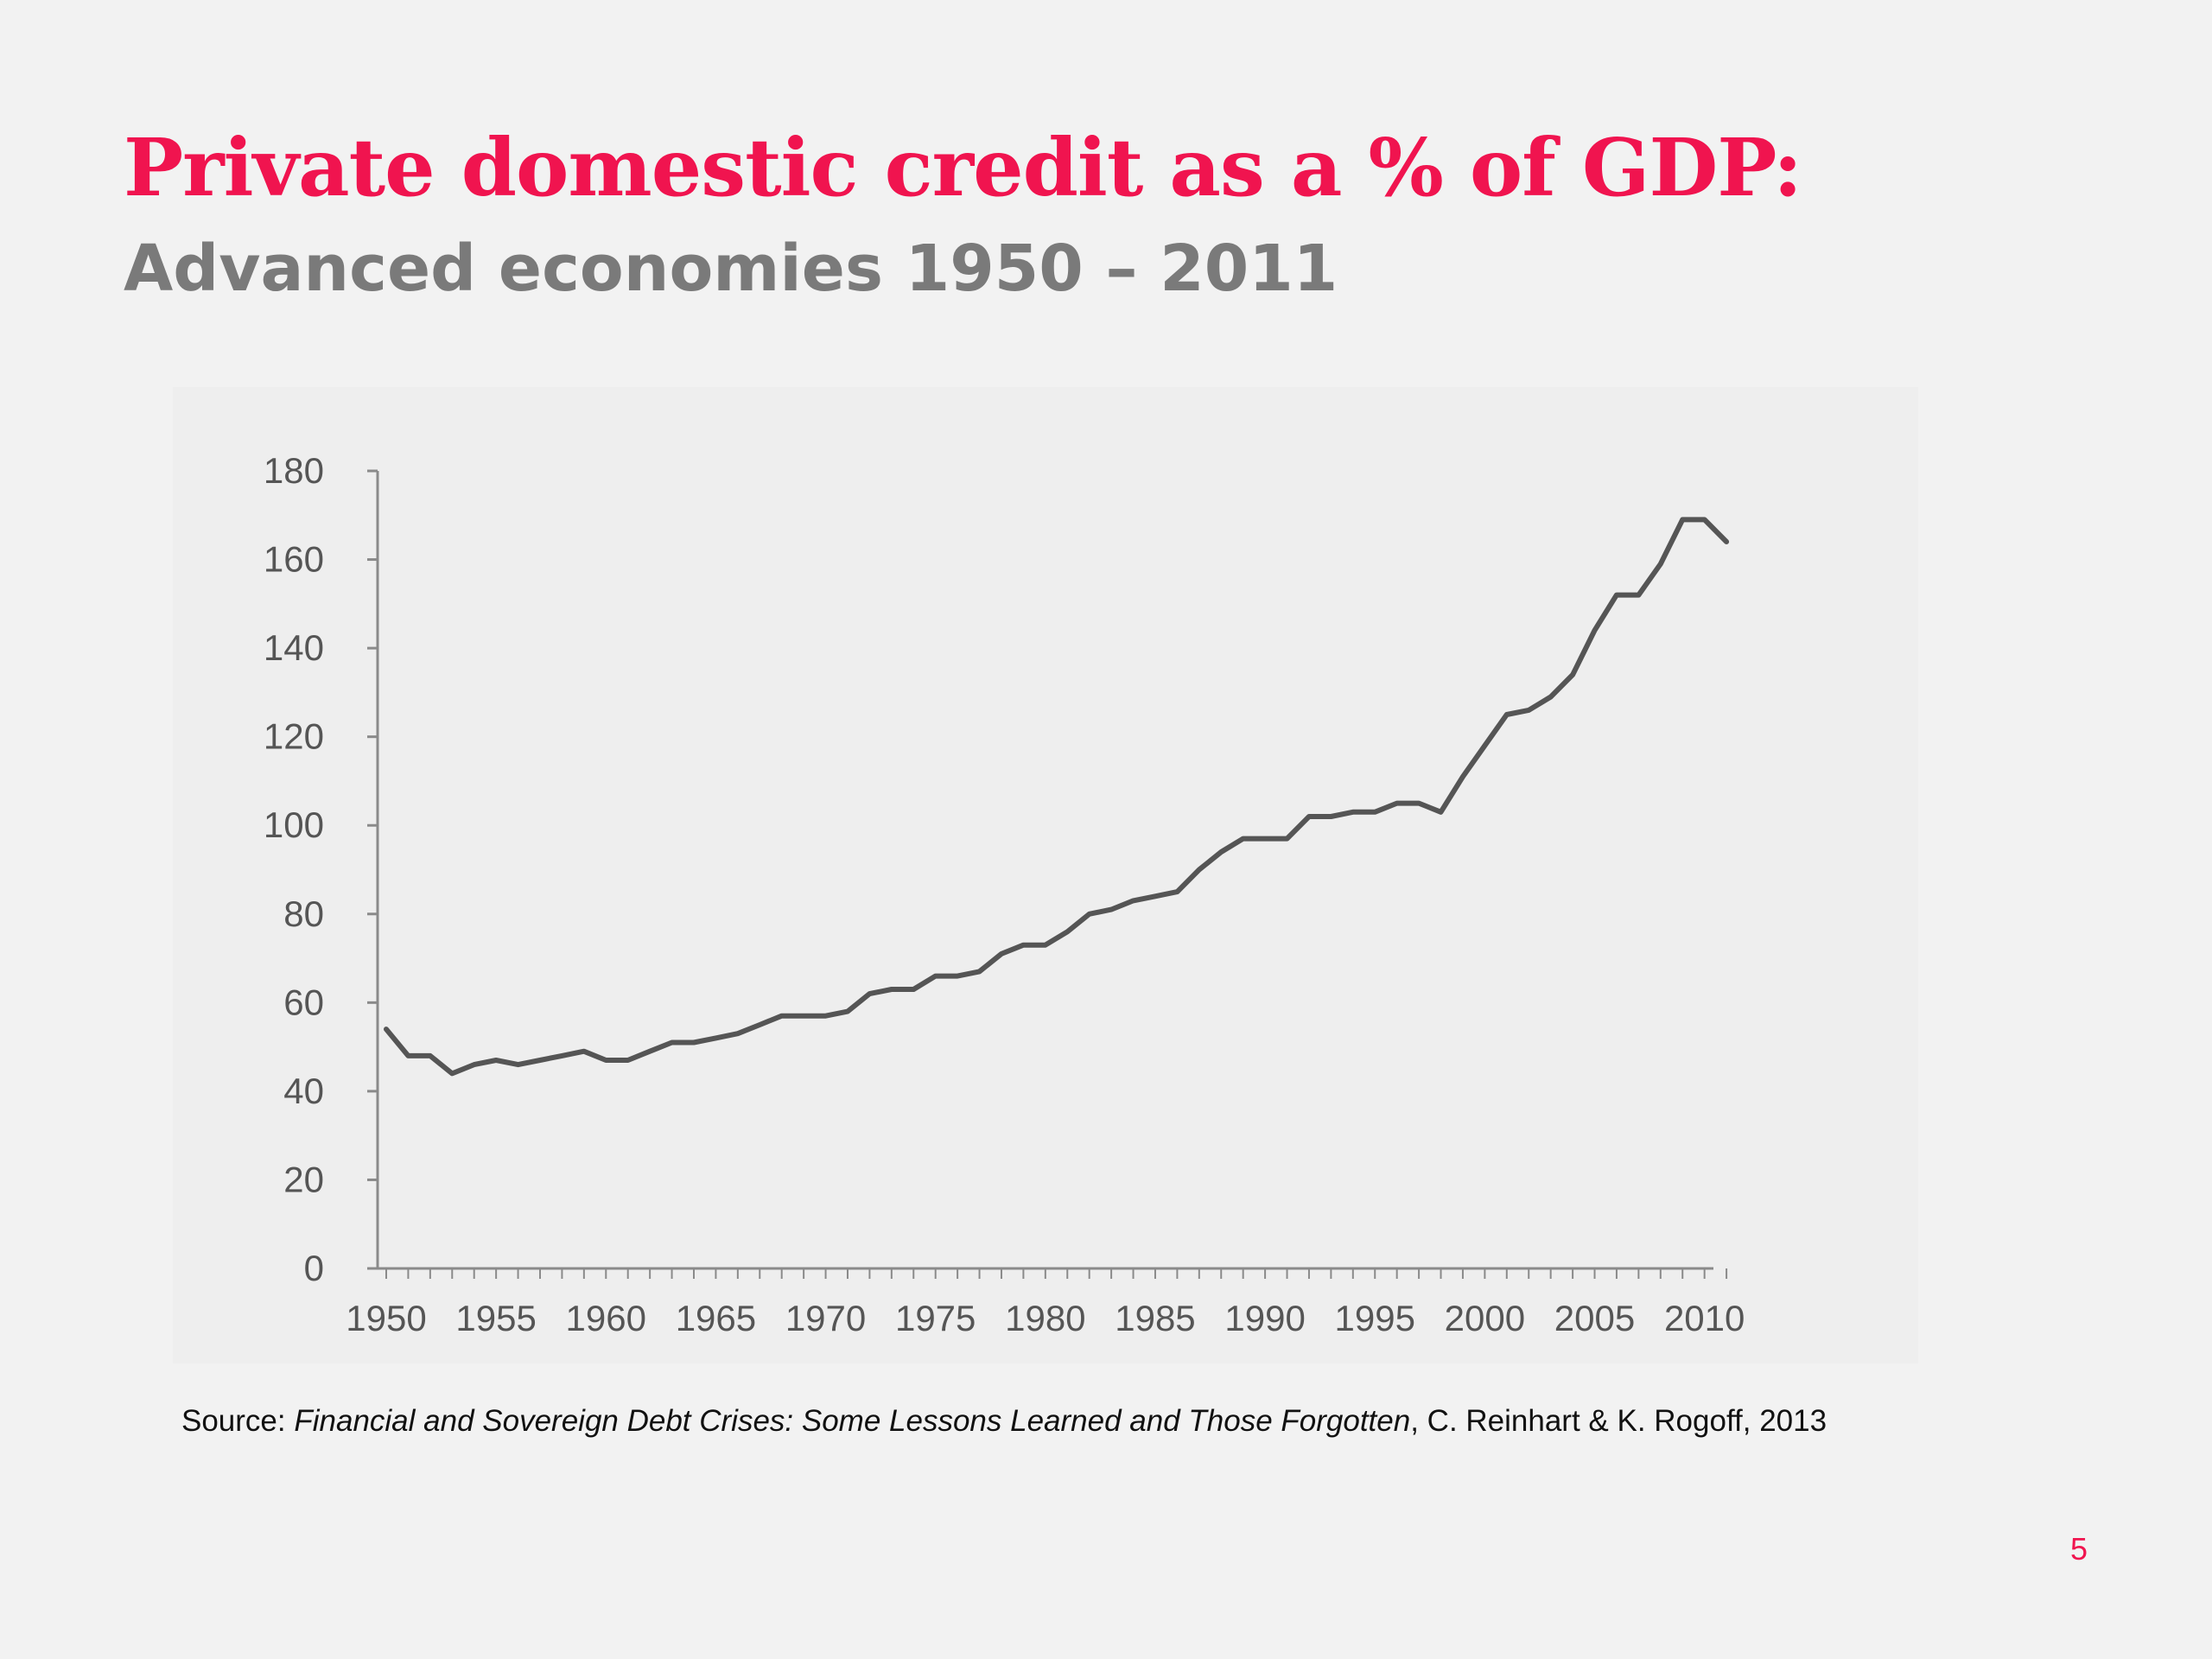  Describe the element at coordinates (495, 1318) in the screenshot. I see `x-tick-label: 1955` at that location.